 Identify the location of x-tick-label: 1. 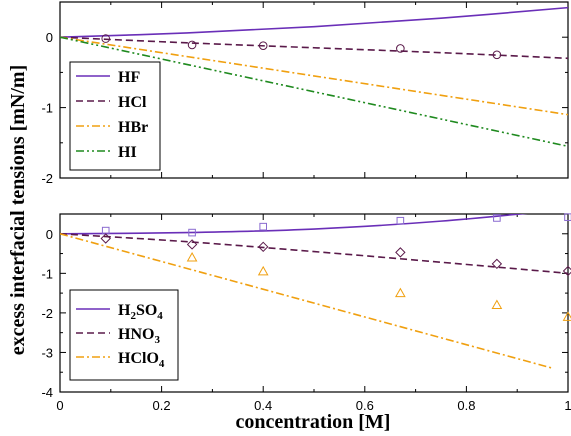
(567, 405).